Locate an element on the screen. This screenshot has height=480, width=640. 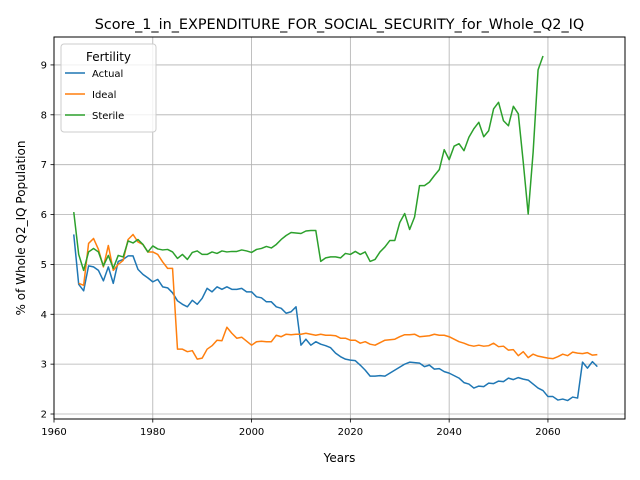
y-tick-label: 8 is located at coordinates (44, 115).